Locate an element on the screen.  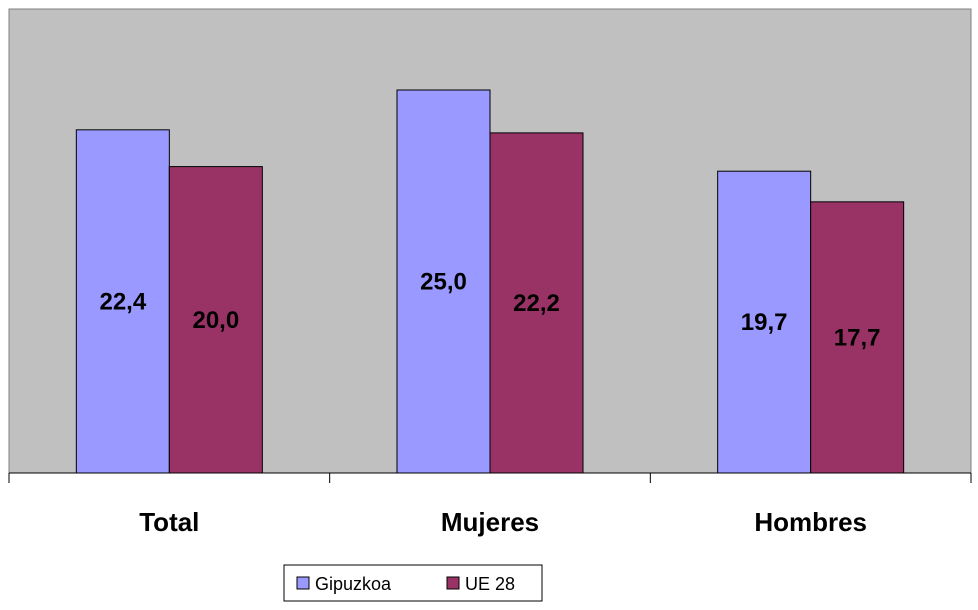
data-label-ue28-total: 20,0 is located at coordinates (215, 320).